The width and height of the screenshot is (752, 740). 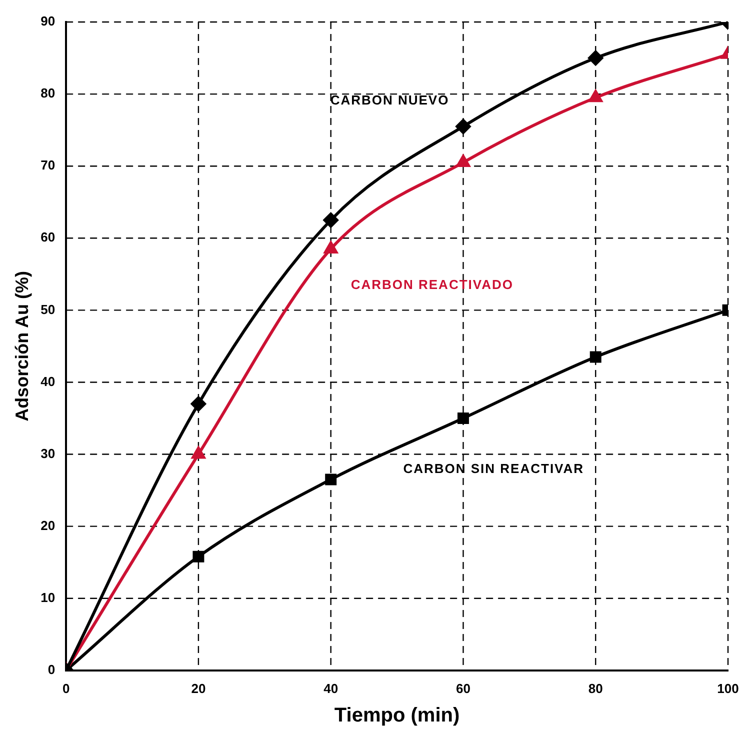 I want to click on y-tick-label: 20, so click(x=48, y=525).